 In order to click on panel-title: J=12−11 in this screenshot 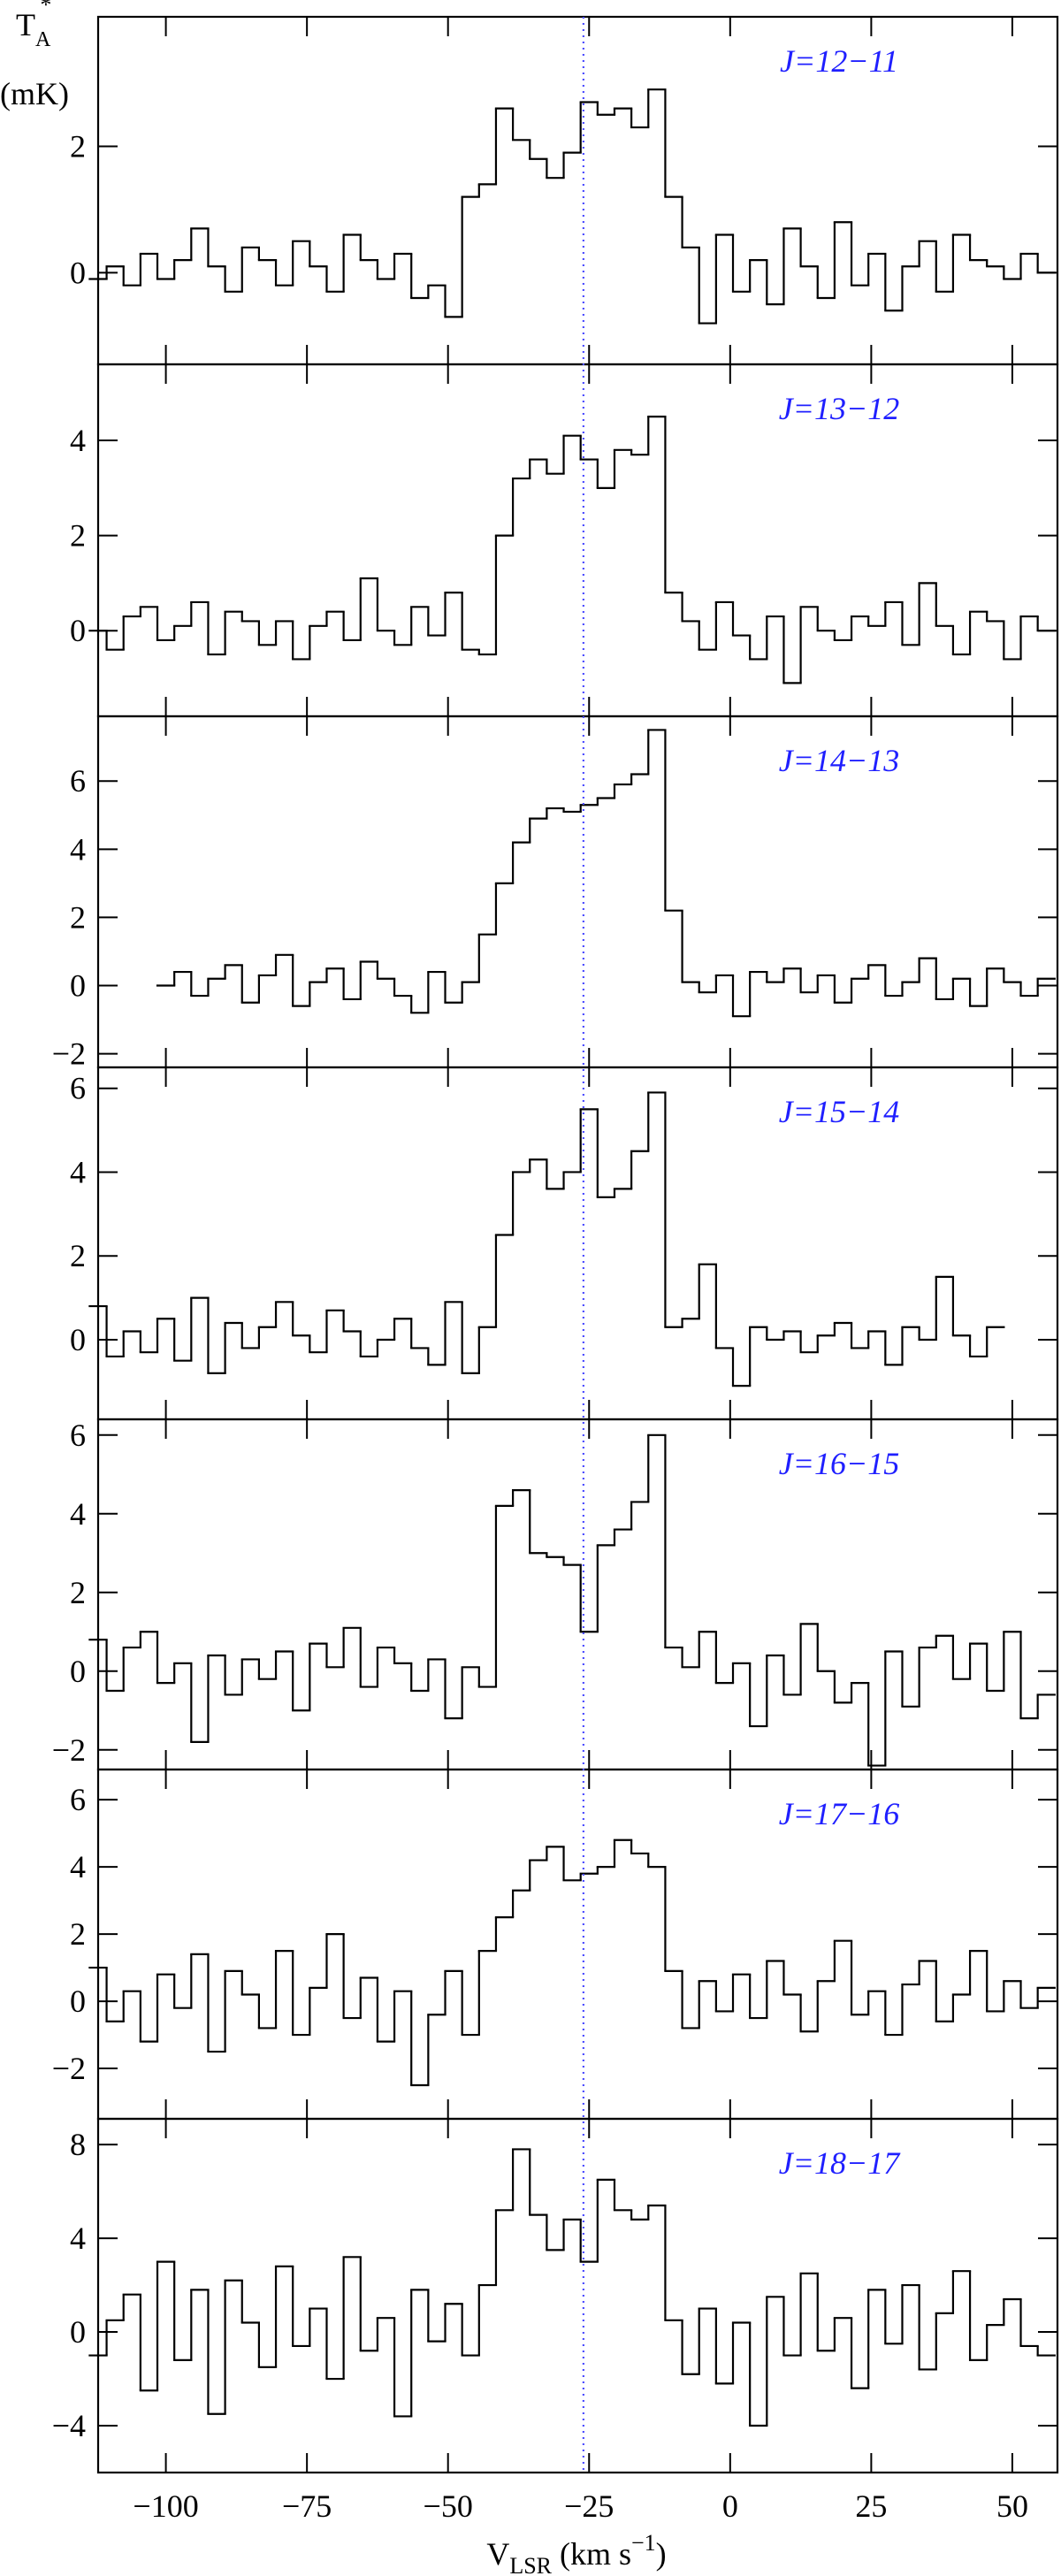, I will do `click(839, 61)`.